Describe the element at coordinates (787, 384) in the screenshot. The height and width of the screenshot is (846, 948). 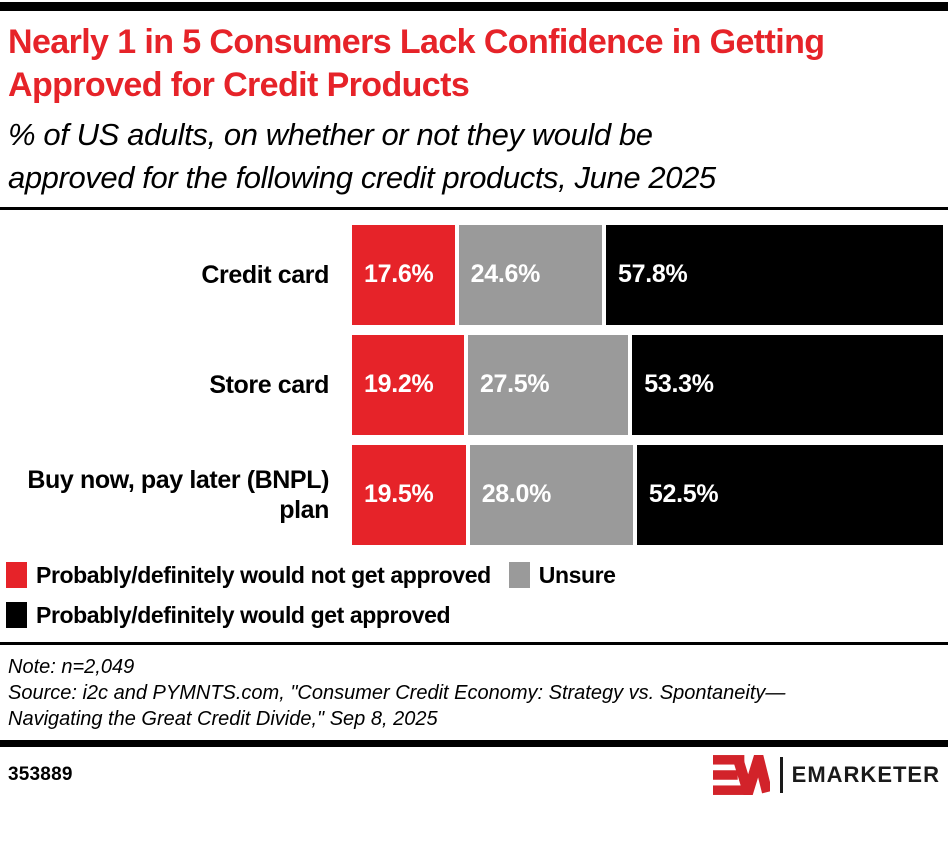
I see `bar-segment-black: 53.3%` at that location.